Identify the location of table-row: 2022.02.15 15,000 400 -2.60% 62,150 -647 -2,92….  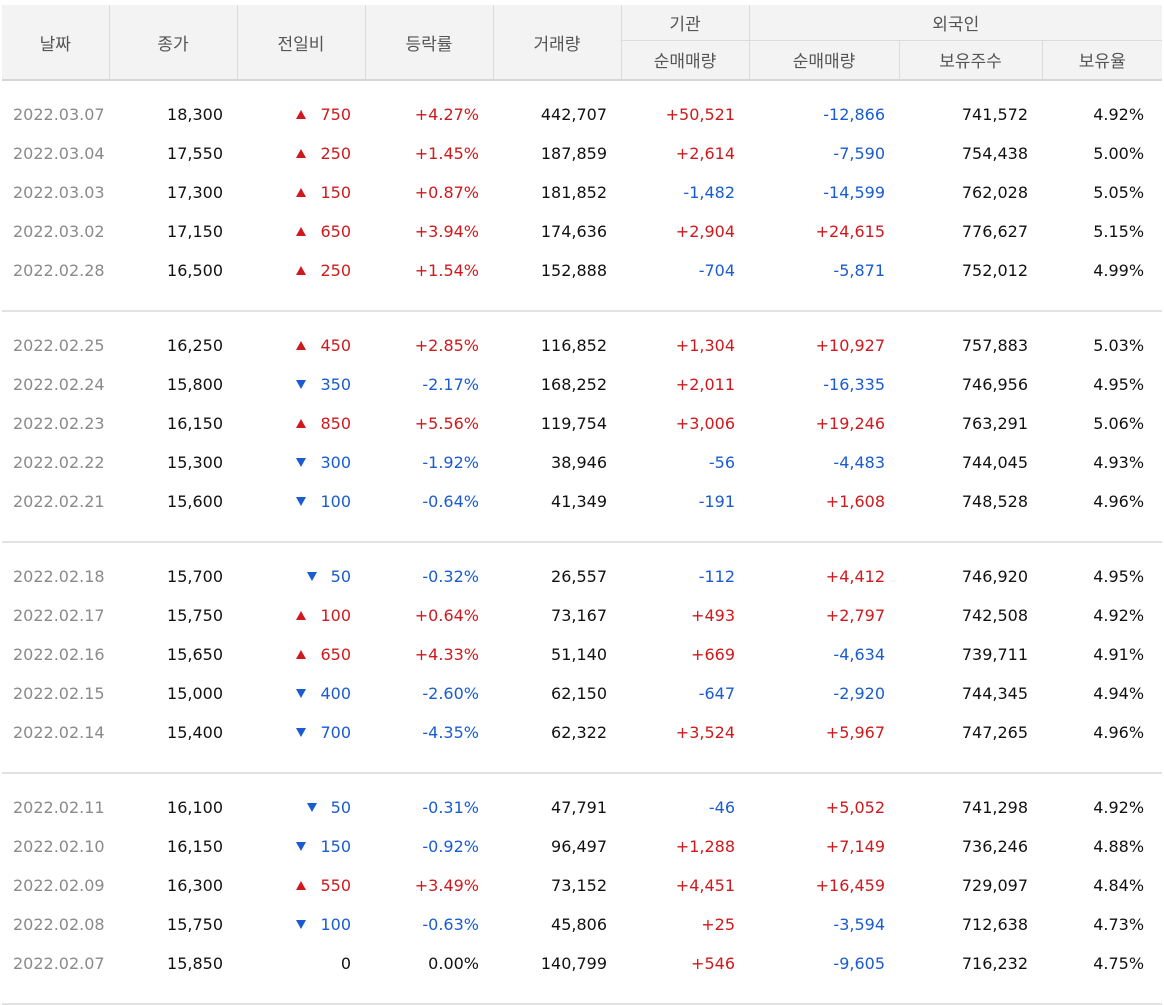
(582, 693).